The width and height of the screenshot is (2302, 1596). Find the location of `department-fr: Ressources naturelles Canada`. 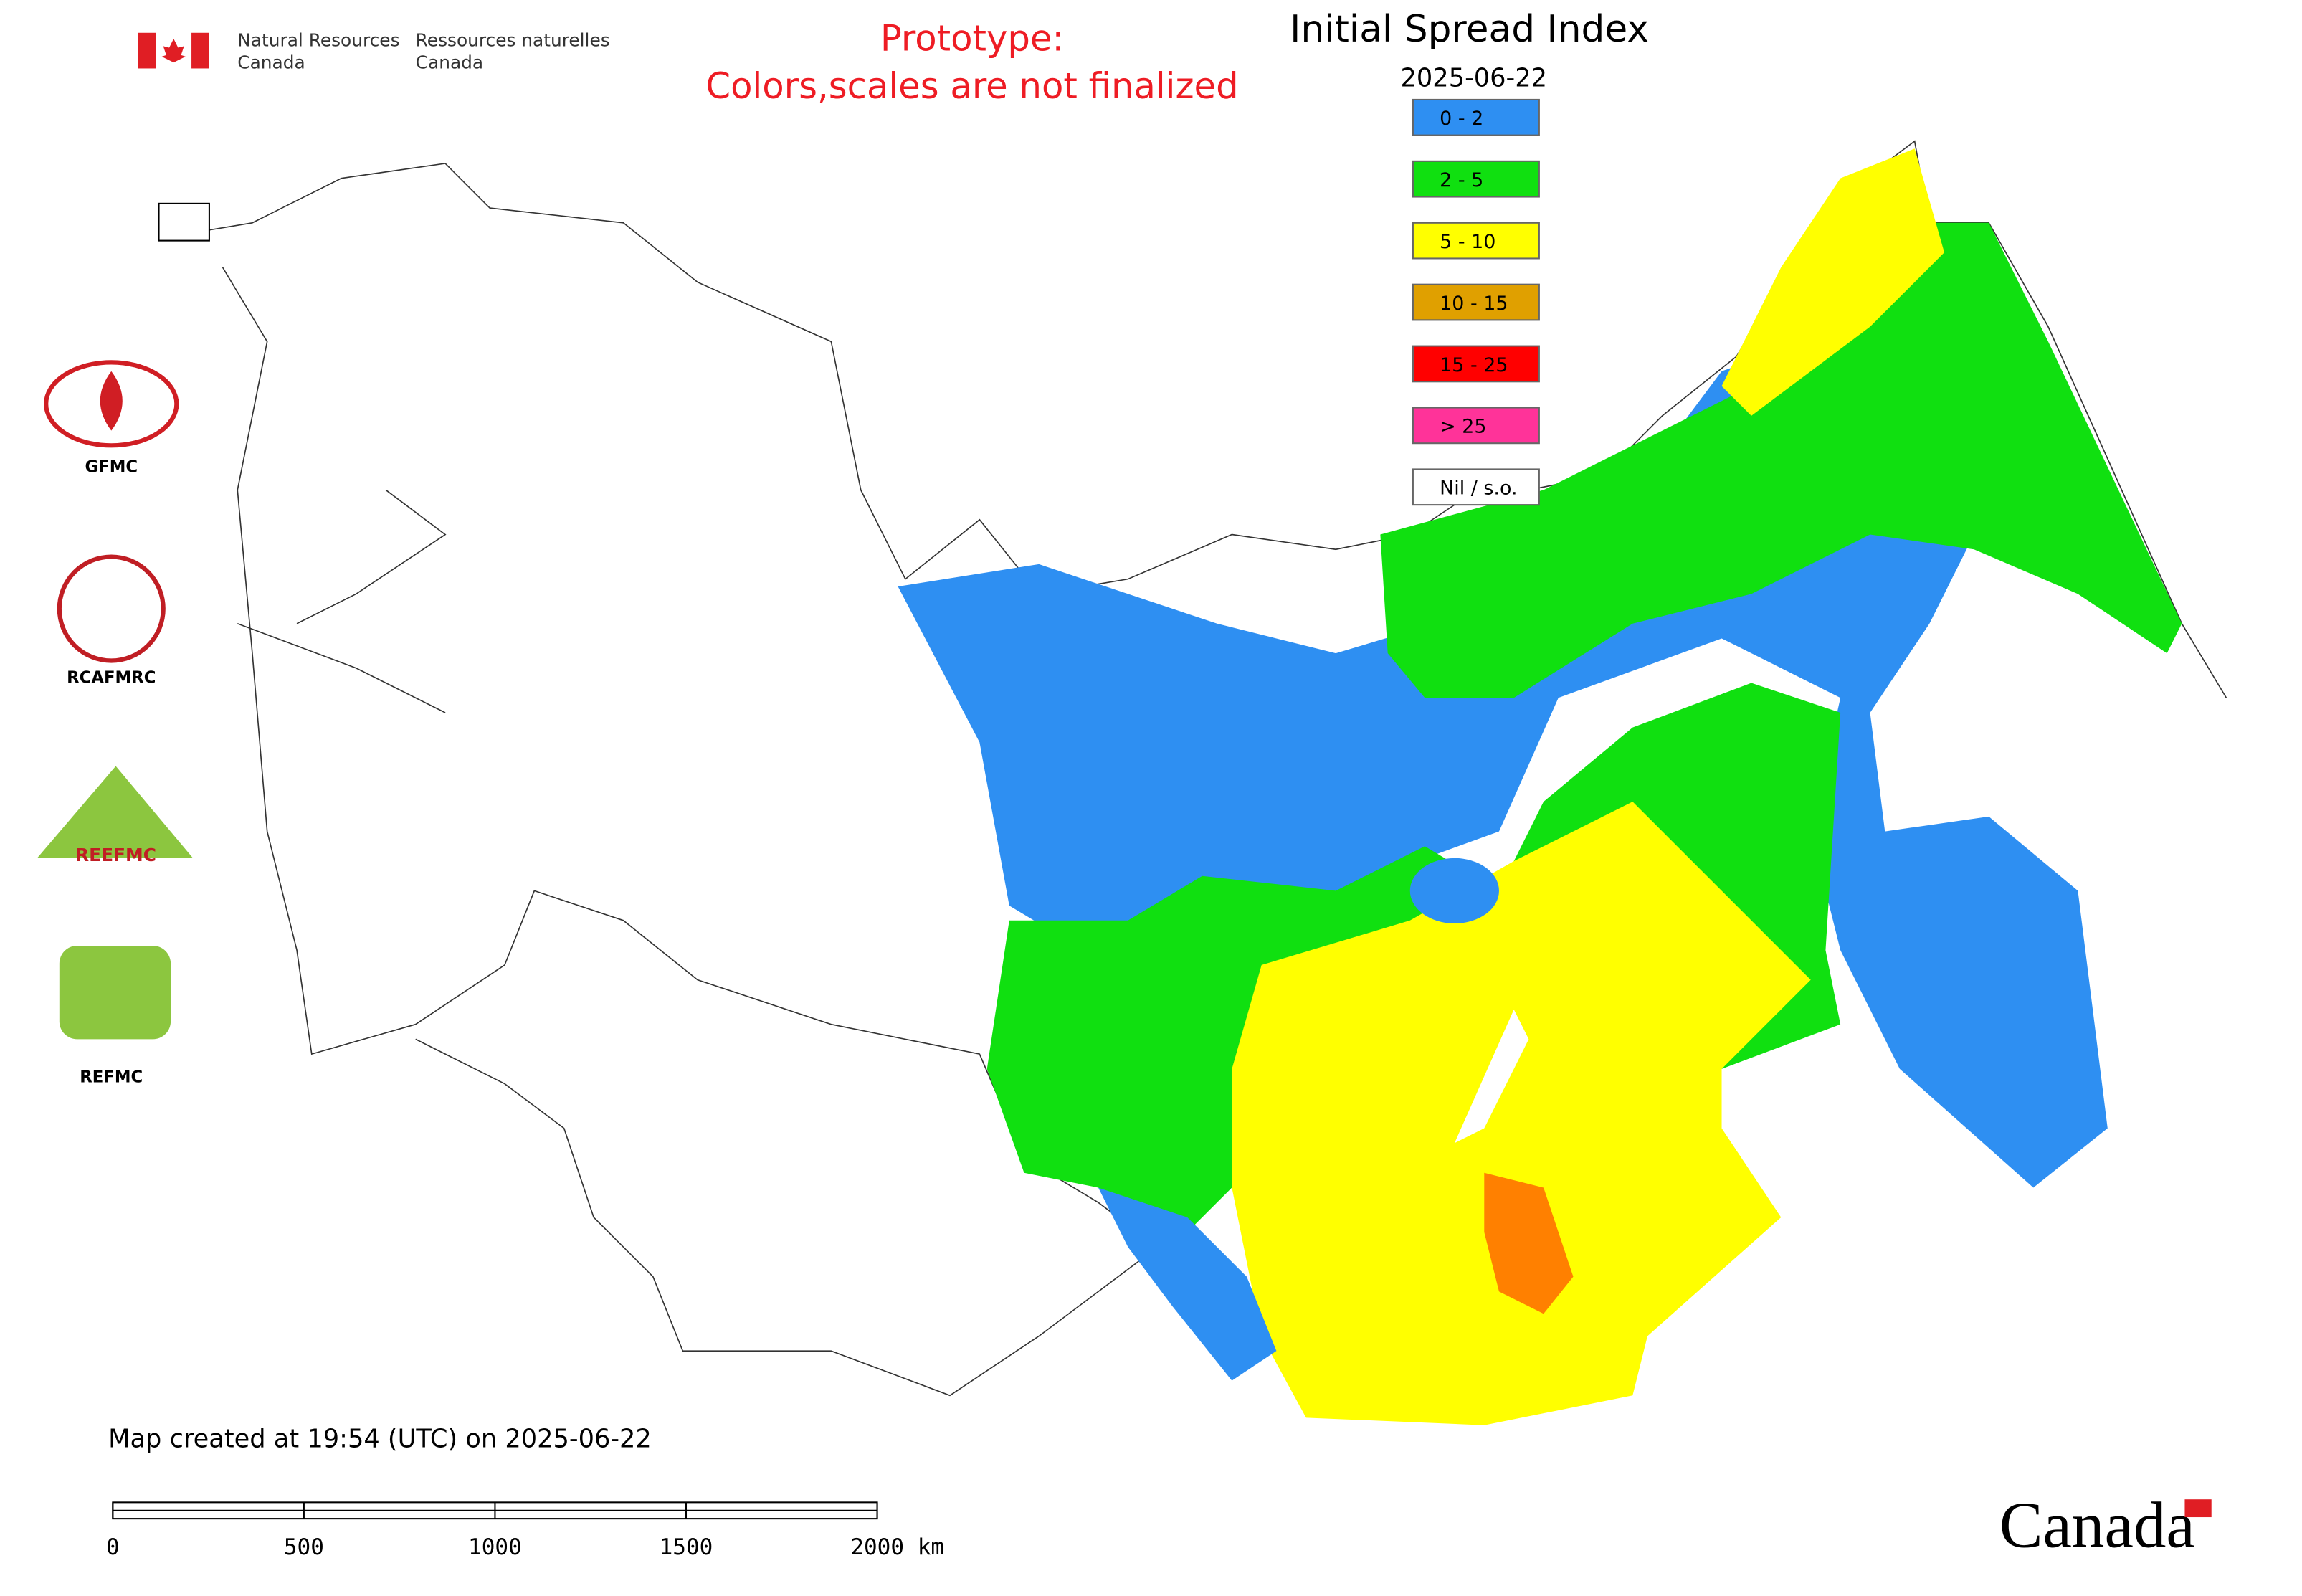

department-fr: Ressources naturelles Canada is located at coordinates (513, 50).